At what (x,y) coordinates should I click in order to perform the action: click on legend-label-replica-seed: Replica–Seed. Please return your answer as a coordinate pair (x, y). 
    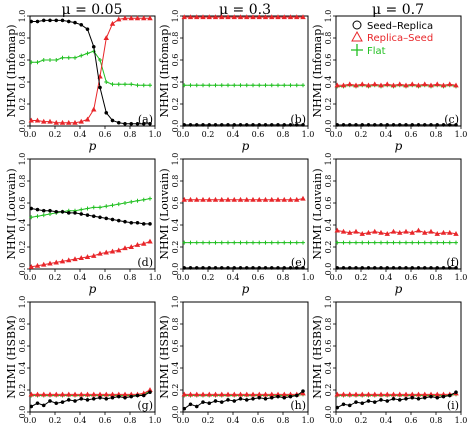
    Looking at the image, I should click on (400, 38).